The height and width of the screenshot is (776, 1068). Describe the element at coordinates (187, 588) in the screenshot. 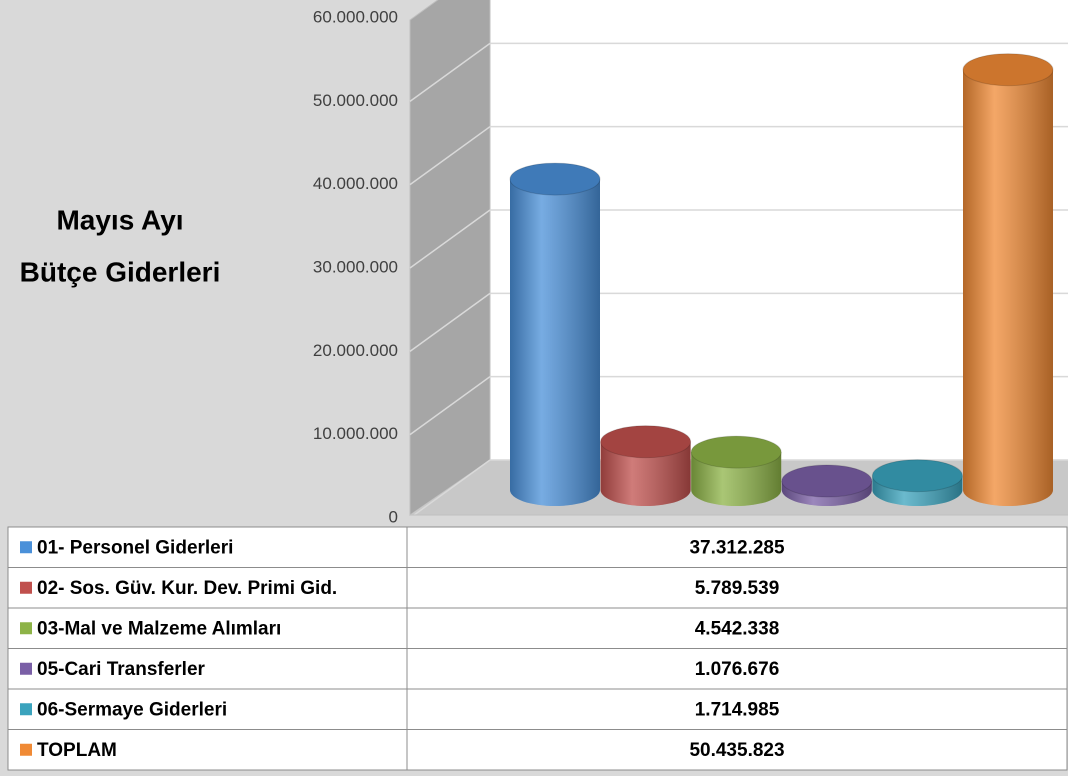

I see `legend-label: 02- Sos. Güv. Kur. Dev. Primi Gid.` at that location.